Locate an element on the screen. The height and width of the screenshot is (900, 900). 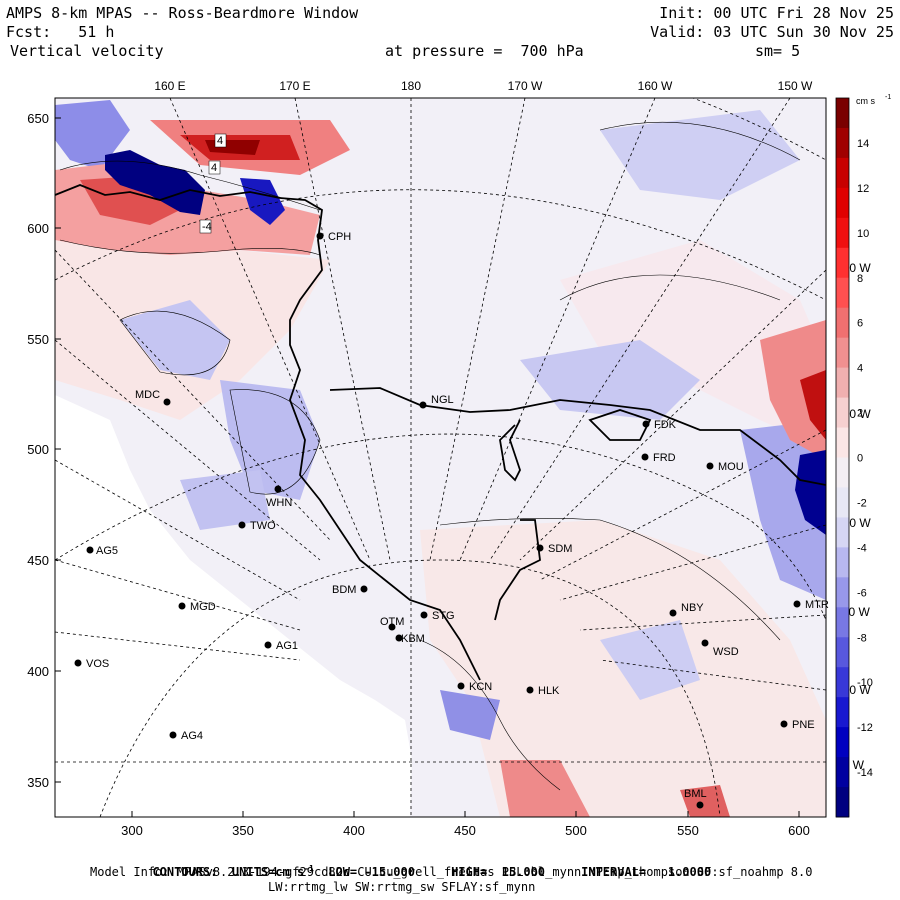
x-tick-label: 600 is located at coordinates (799, 830).